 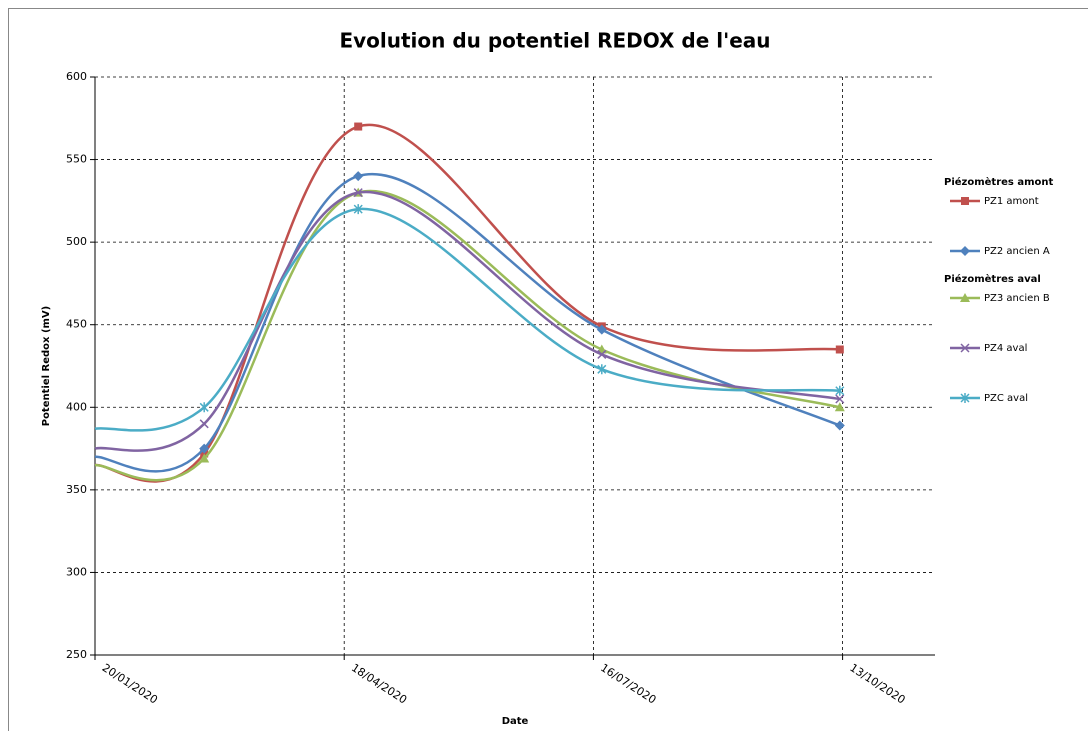 I want to click on legend-heading: Piézomètres aval, so click(x=992, y=279).